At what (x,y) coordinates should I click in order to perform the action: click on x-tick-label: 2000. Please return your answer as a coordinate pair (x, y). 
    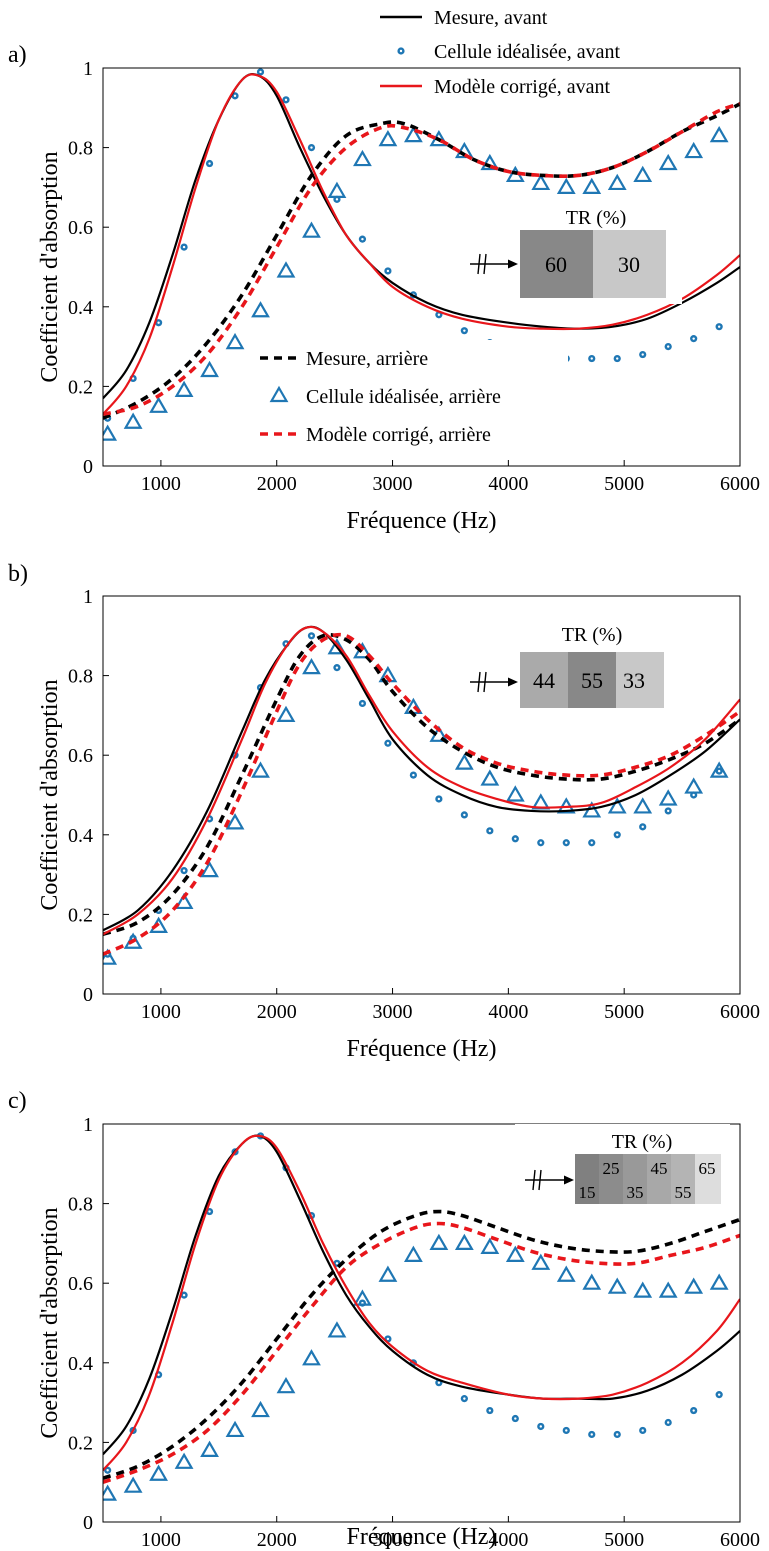
    Looking at the image, I should click on (277, 1012).